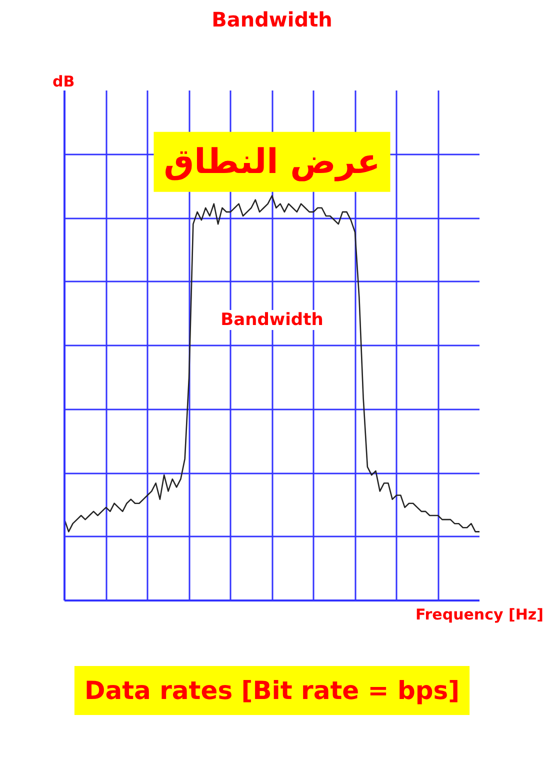 Image resolution: width=559 pixels, height=765 pixels. What do you see at coordinates (272, 320) in the screenshot?
I see `annotation: Bandwidth` at bounding box center [272, 320].